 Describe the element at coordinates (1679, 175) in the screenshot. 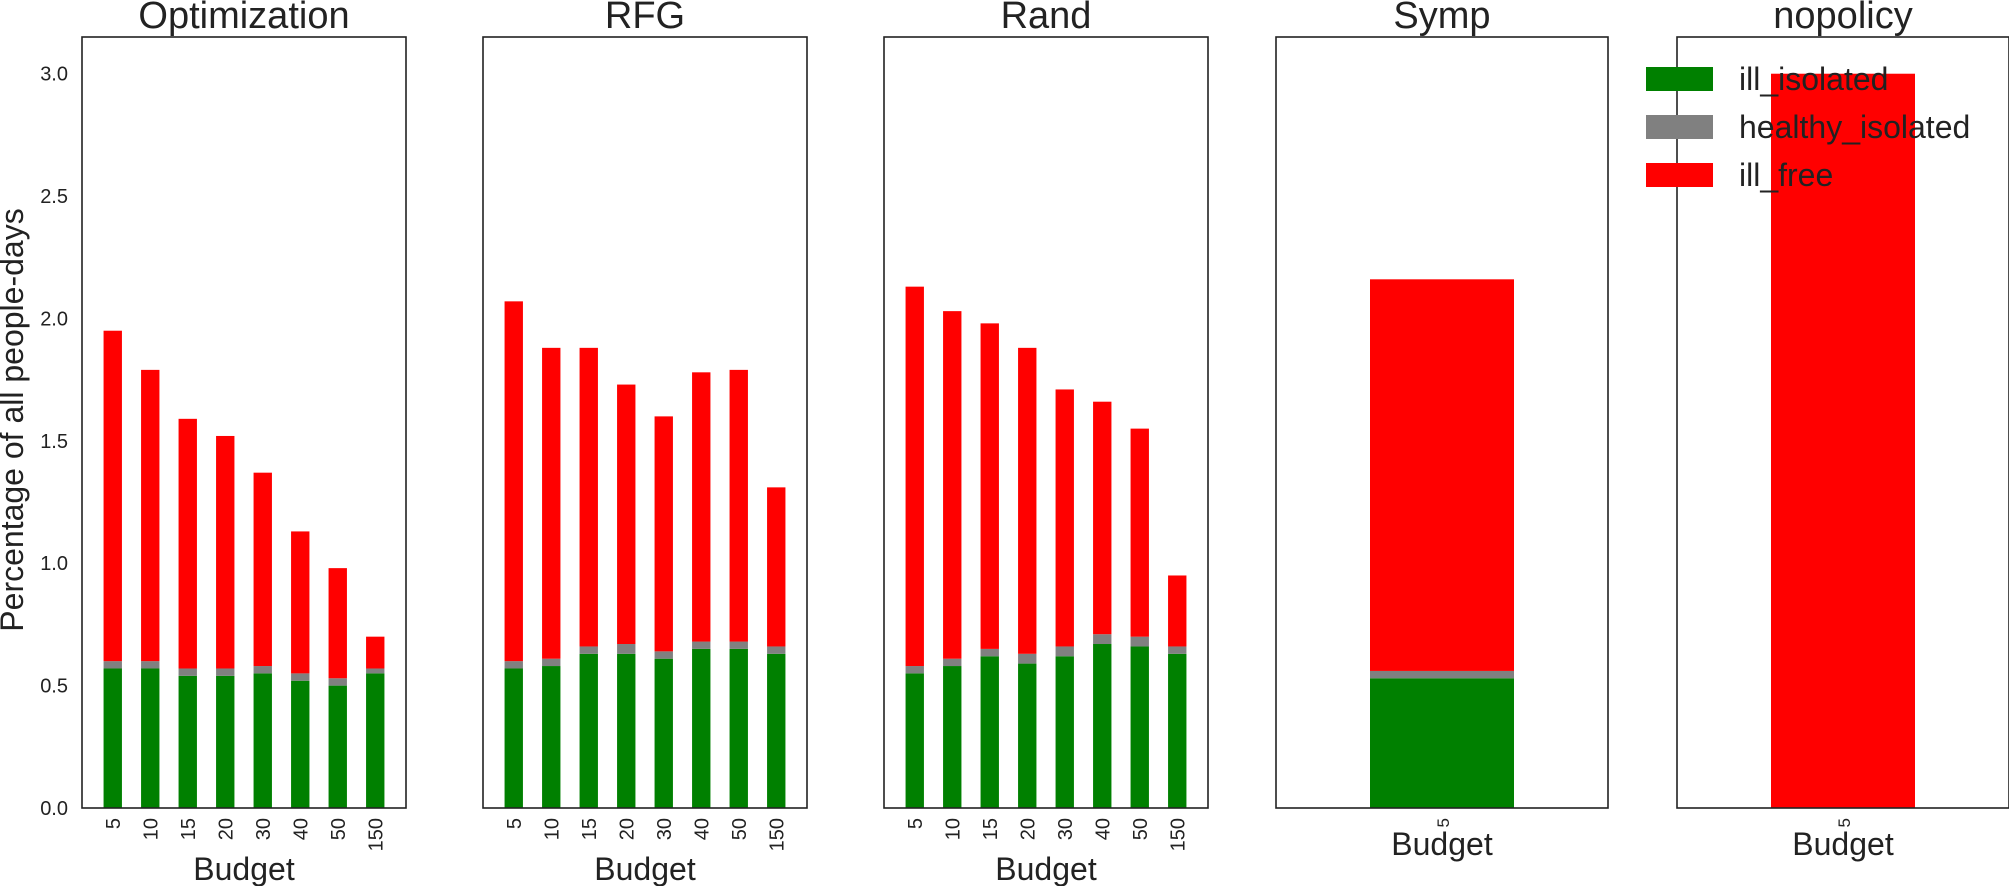

I see `legend-swatch-ill-free` at that location.